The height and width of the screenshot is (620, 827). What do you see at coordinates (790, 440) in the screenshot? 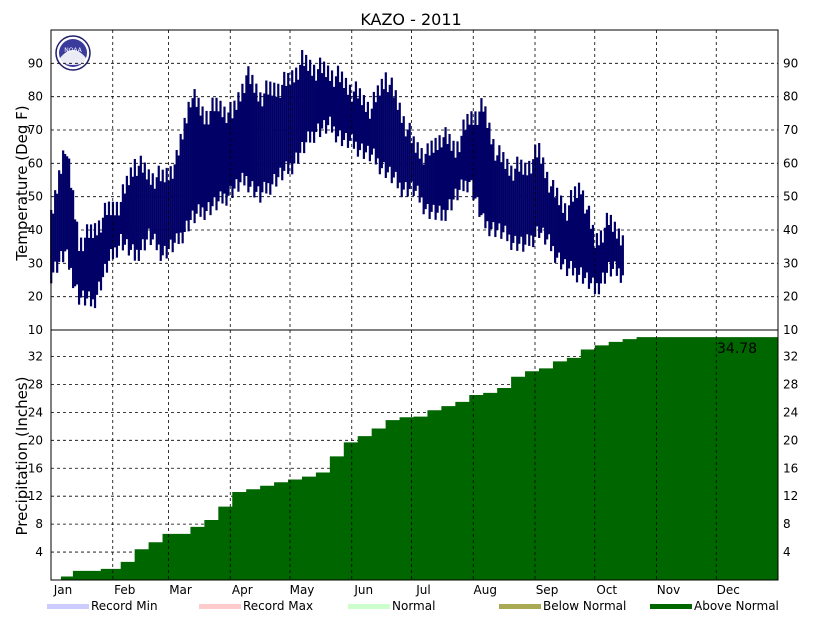
I see `precipitation-tick-right: 20` at bounding box center [790, 440].